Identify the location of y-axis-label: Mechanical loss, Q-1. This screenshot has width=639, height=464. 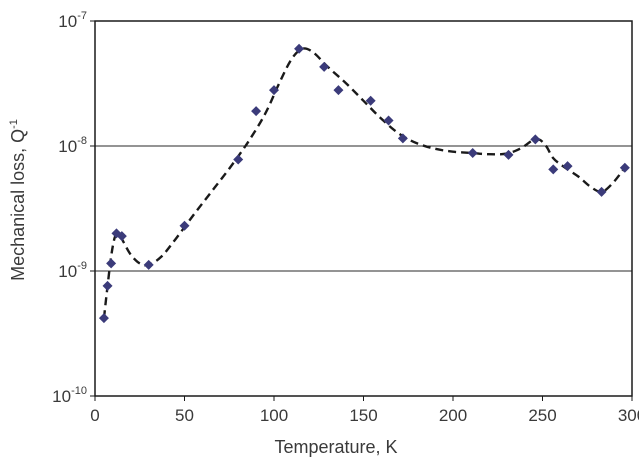
(18, 200).